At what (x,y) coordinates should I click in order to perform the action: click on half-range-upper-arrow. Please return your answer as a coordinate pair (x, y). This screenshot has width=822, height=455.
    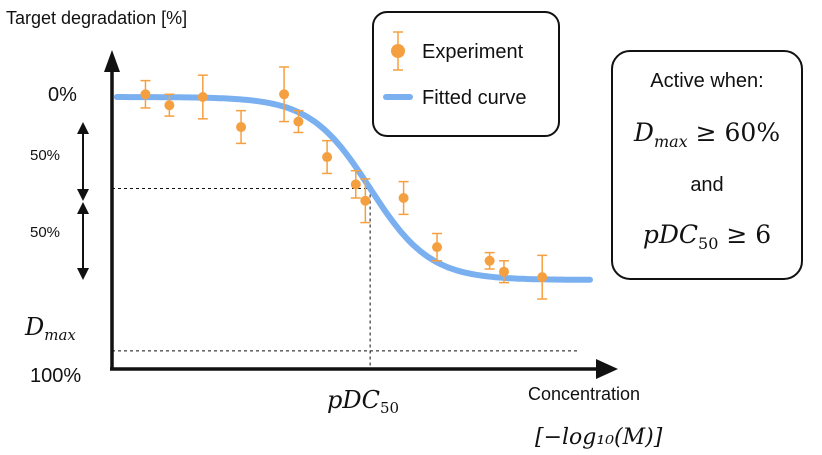
    Looking at the image, I should click on (83, 161).